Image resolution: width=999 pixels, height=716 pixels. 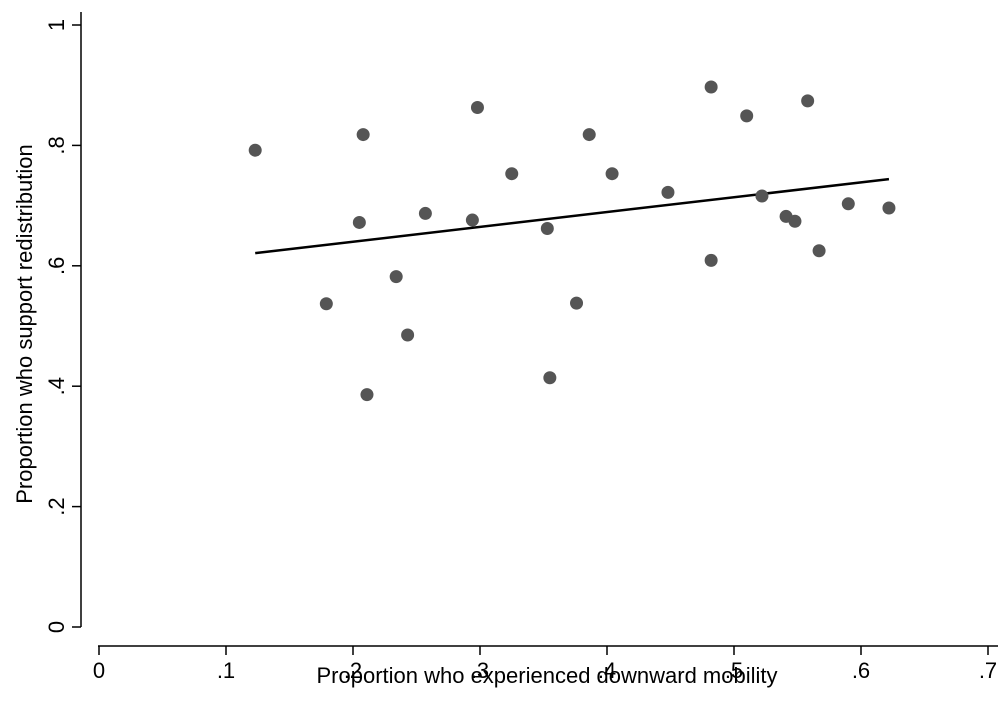 What do you see at coordinates (353, 670) in the screenshot?
I see `x-tick-label: .2` at bounding box center [353, 670].